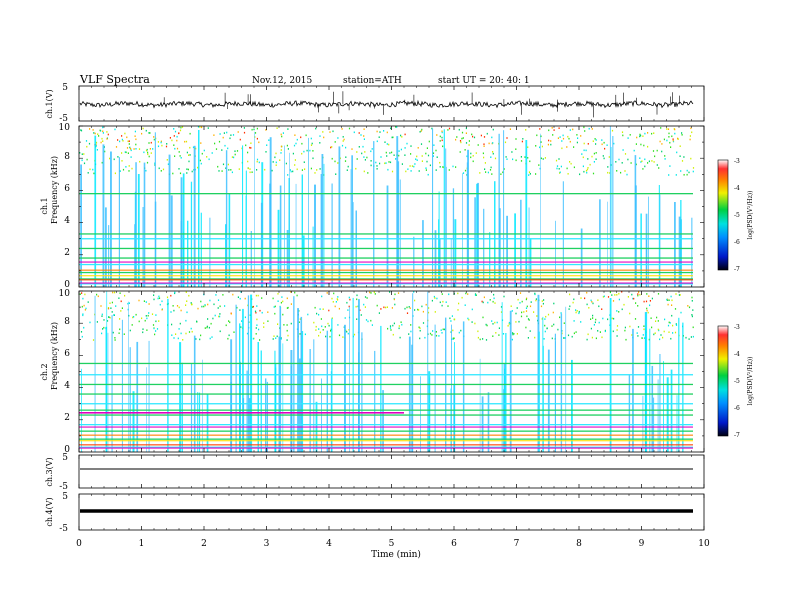 This screenshot has height=612, width=792. What do you see at coordinates (386, 435) in the screenshot?
I see `spectrogram-low-freq-line` at bounding box center [386, 435].